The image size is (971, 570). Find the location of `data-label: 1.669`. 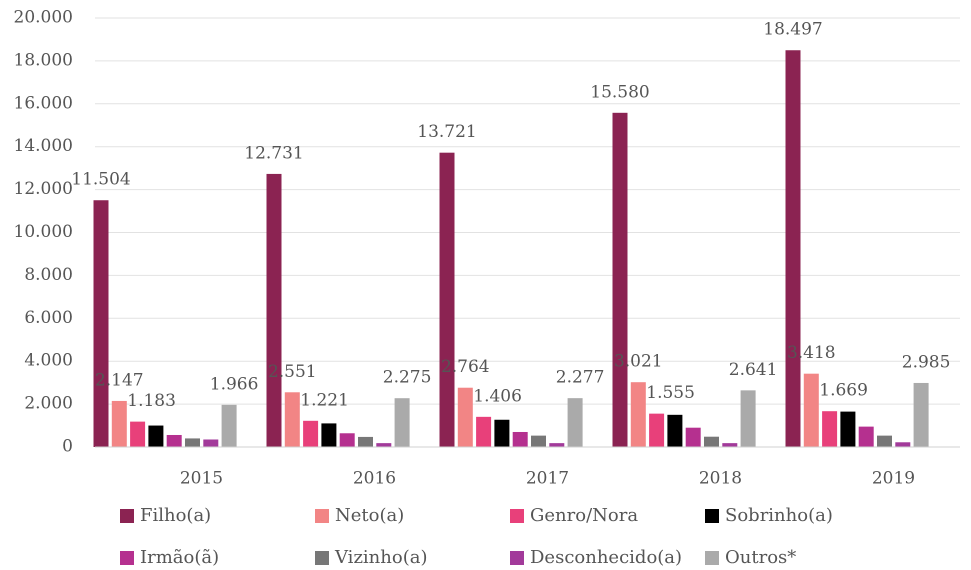

data-label: 1.669 is located at coordinates (843, 391).